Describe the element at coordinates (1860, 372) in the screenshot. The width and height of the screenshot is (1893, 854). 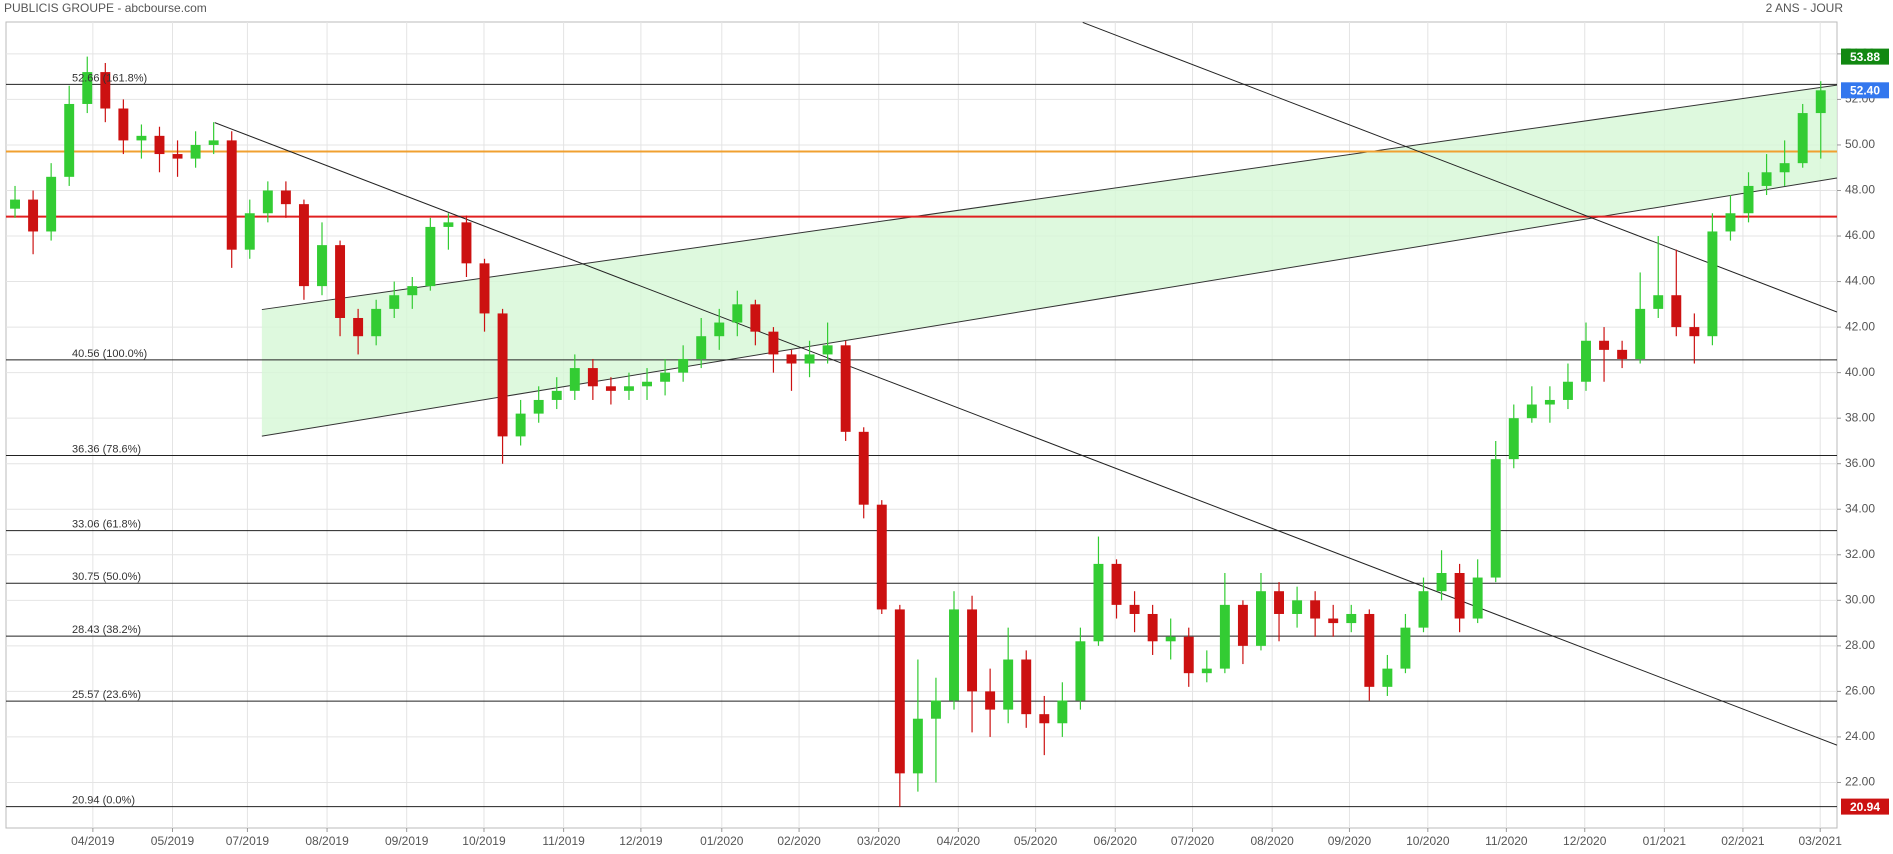
I see `y-tick-label: 40.00` at that location.